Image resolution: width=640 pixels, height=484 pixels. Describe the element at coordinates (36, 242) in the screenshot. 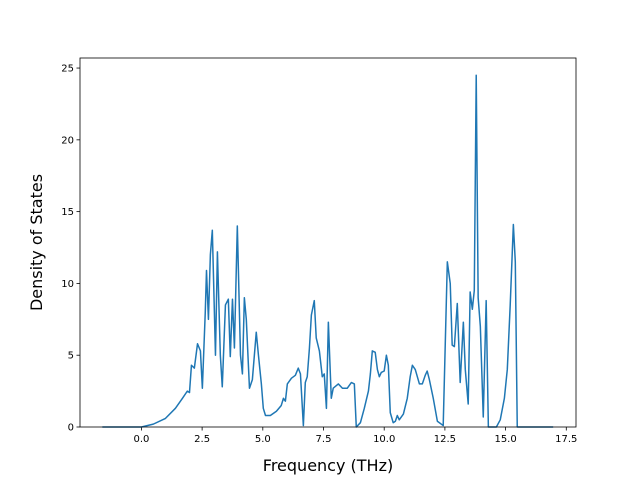

I see `y-axis-label: Density of States` at that location.